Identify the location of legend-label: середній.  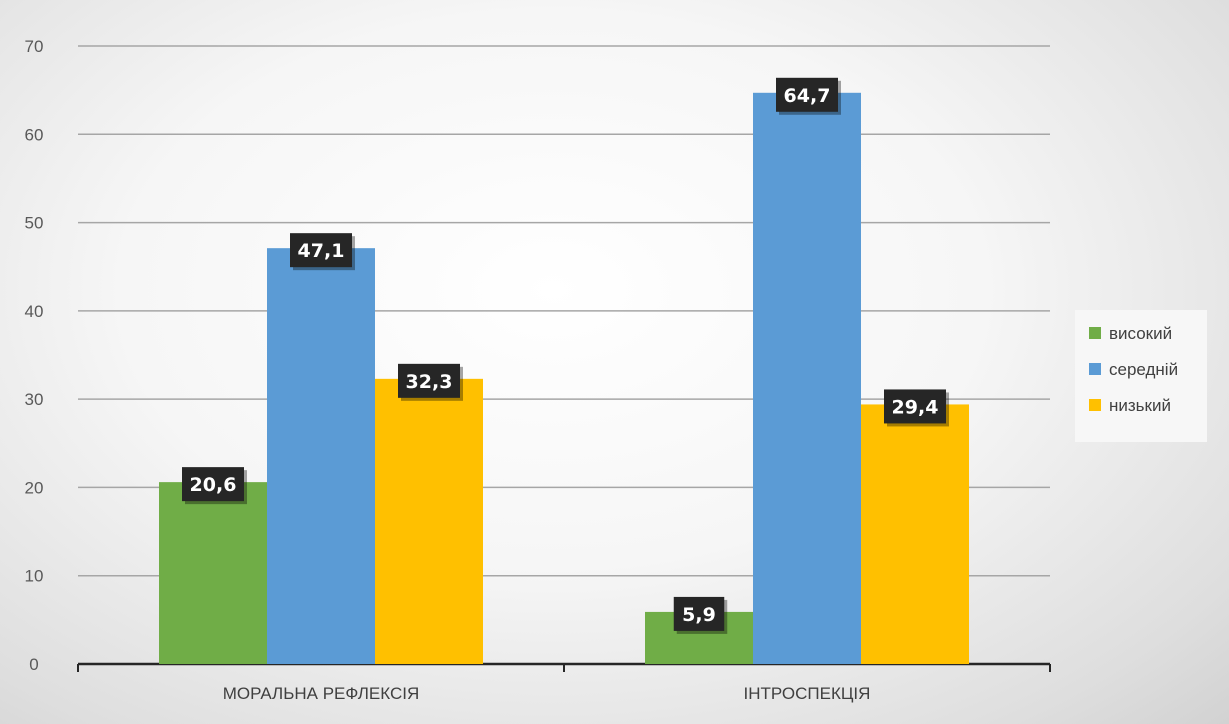
(1143, 369).